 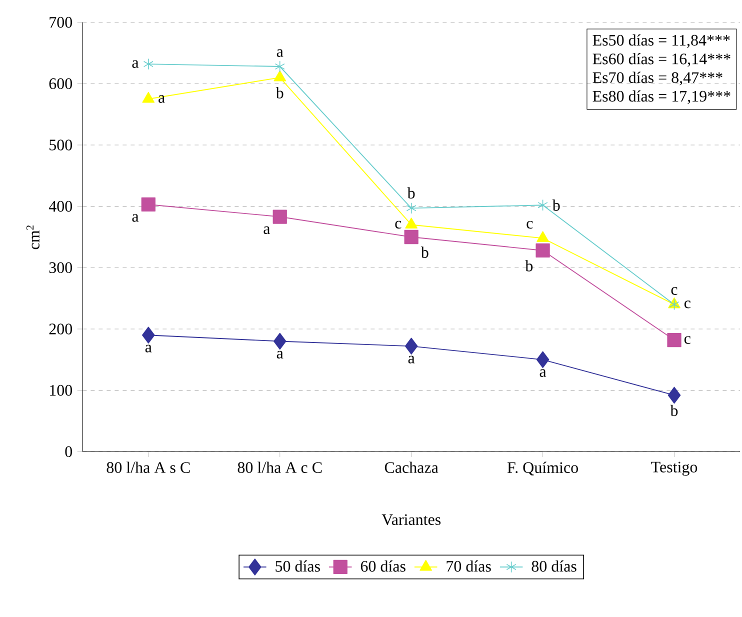 What do you see at coordinates (60, 206) in the screenshot?
I see `y-tick-label: 400` at bounding box center [60, 206].